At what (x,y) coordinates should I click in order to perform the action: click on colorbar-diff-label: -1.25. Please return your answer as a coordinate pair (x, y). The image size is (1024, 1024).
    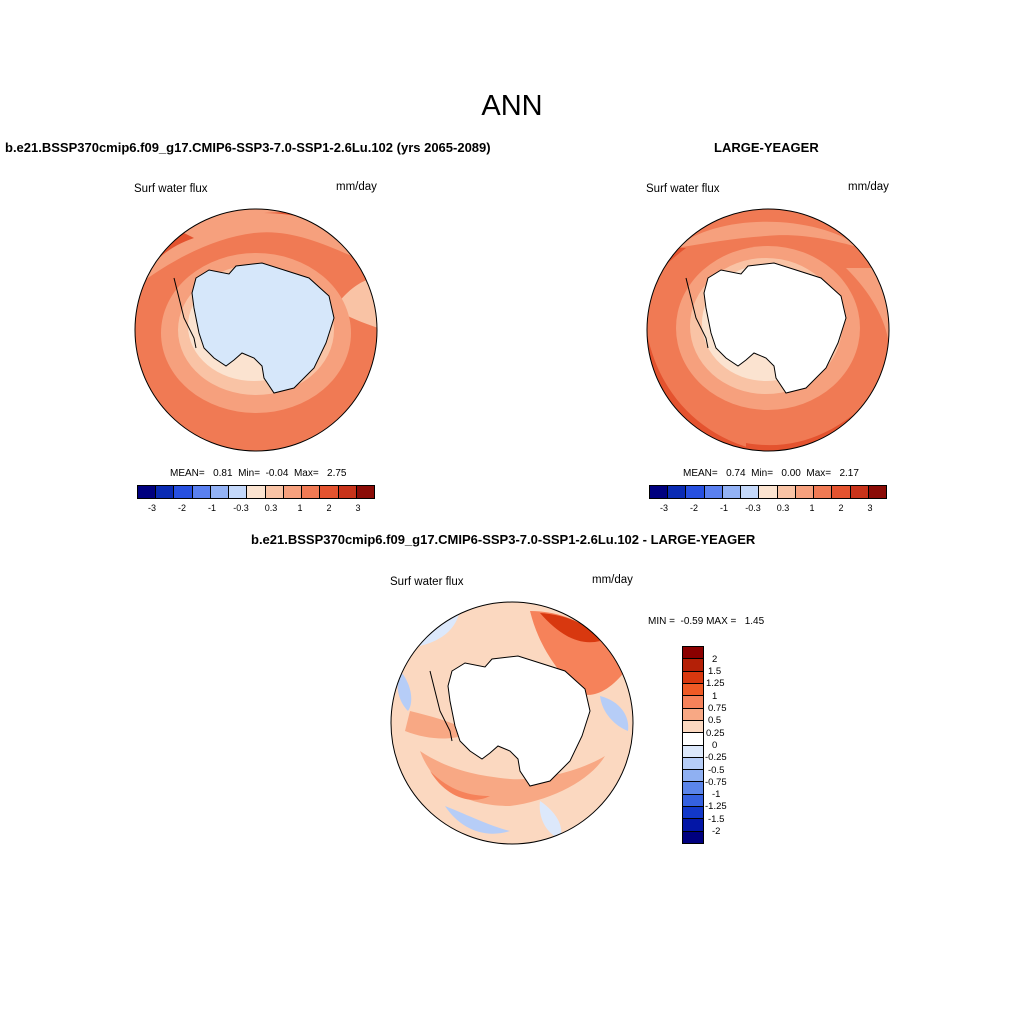
    Looking at the image, I should click on (716, 806).